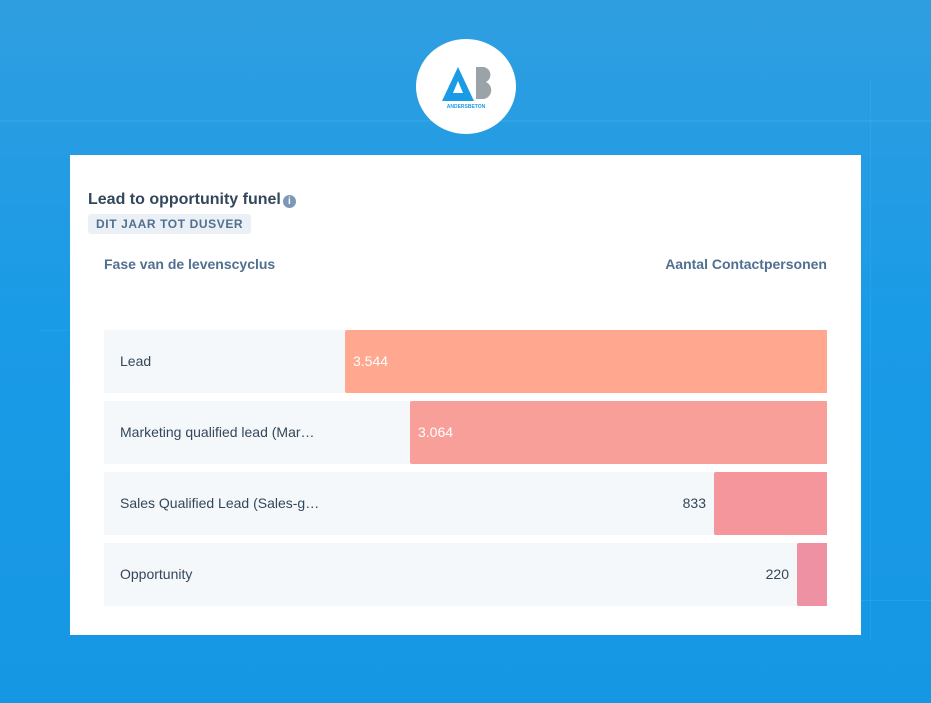  What do you see at coordinates (777, 574) in the screenshot?
I see `funnel-value-label: 220` at bounding box center [777, 574].